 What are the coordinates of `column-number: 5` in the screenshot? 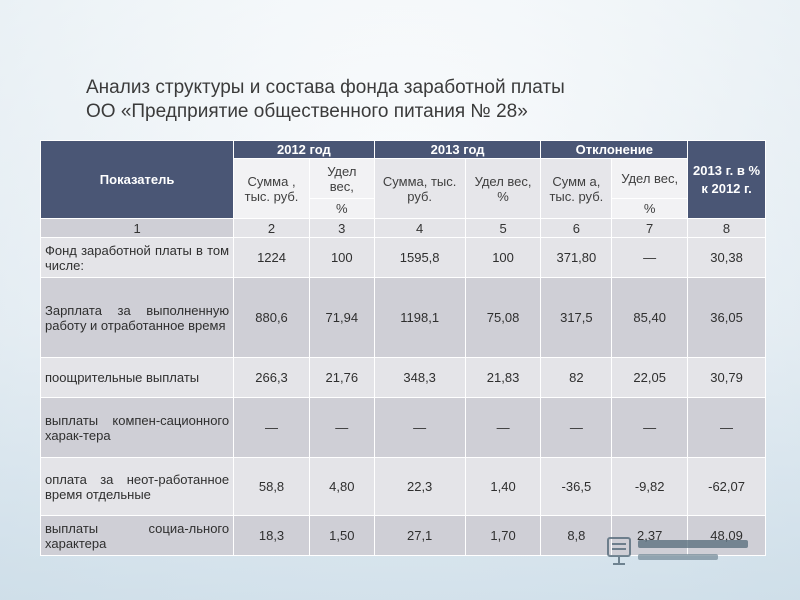 It's located at (503, 228).